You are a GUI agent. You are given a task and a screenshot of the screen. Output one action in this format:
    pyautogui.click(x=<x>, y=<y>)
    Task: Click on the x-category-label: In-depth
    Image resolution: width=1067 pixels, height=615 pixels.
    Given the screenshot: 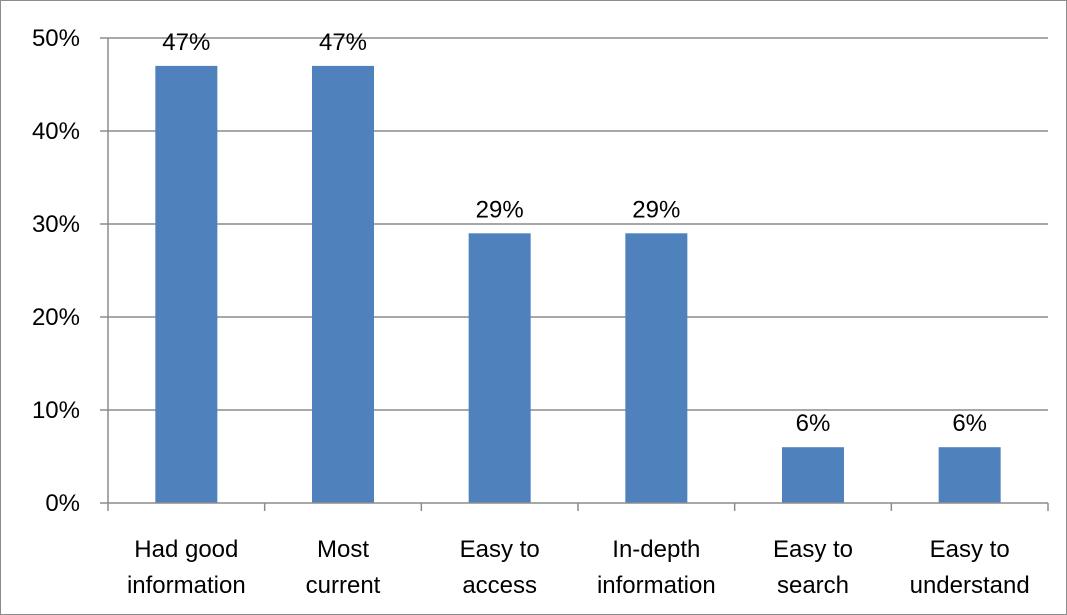 What is the action you would take?
    pyautogui.click(x=656, y=549)
    